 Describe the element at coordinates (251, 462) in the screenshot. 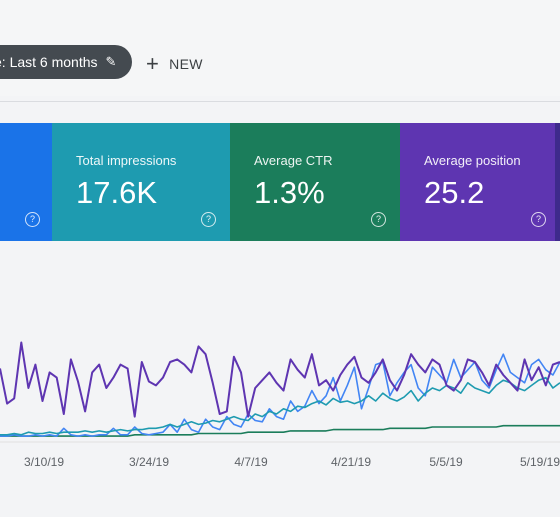

I see `x-tick-label: 4/7/19` at that location.